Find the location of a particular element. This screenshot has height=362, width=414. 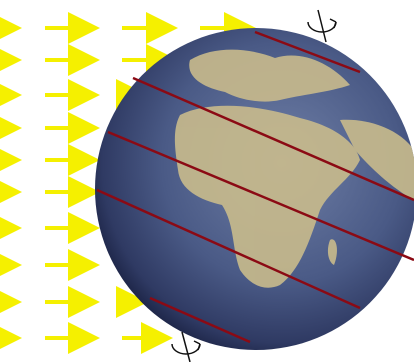

arabia is located at coordinates (377, 159).